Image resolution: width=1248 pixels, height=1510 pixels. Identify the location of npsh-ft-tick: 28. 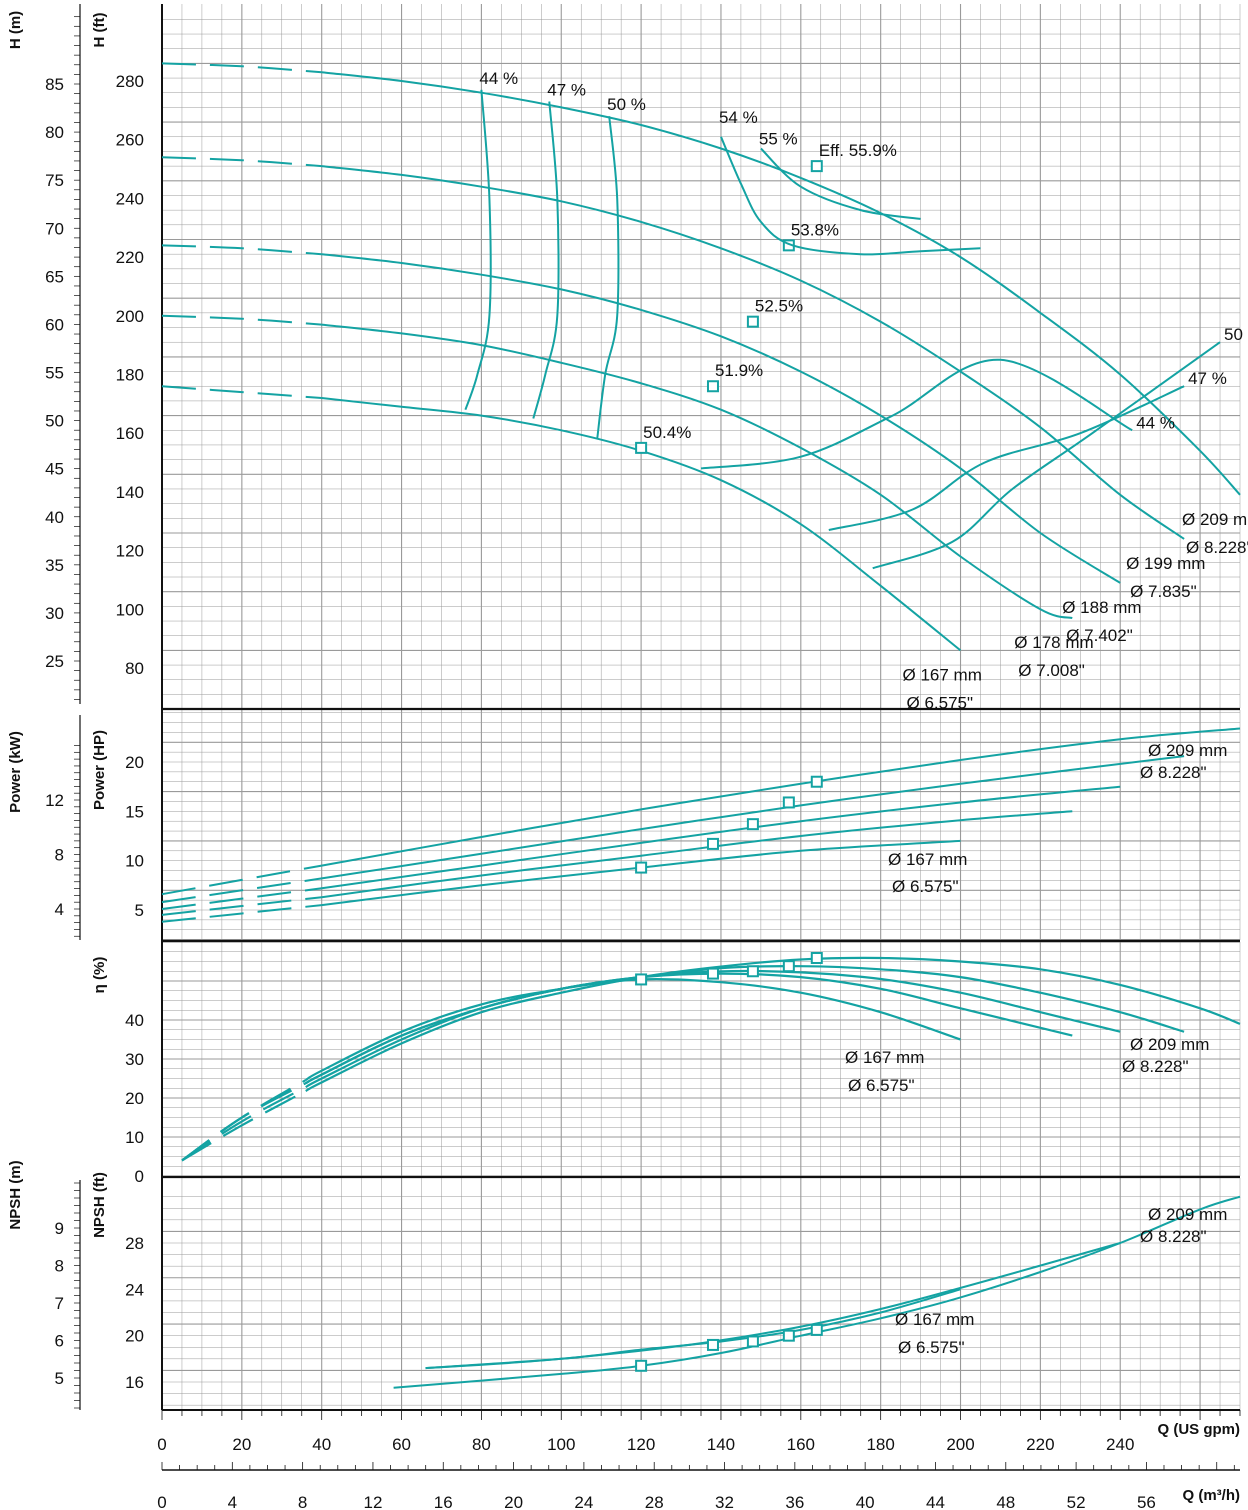
(134, 1243).